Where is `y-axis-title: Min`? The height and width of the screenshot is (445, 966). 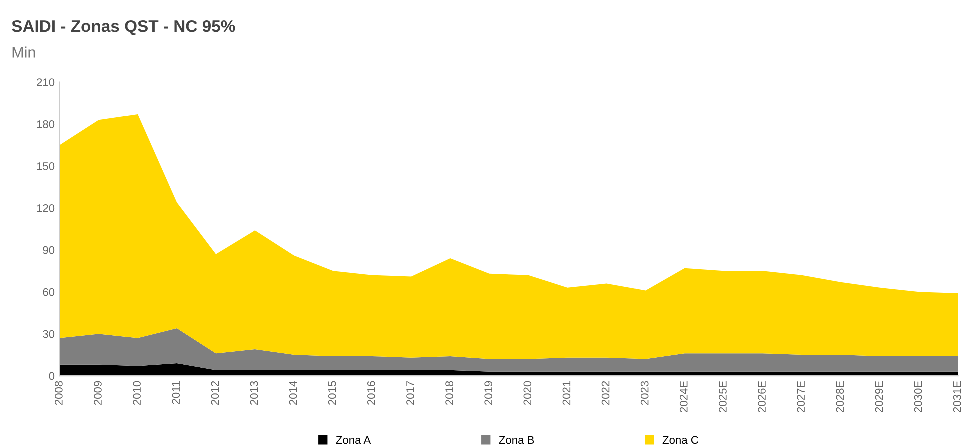
y-axis-title: Min is located at coordinates (24, 52).